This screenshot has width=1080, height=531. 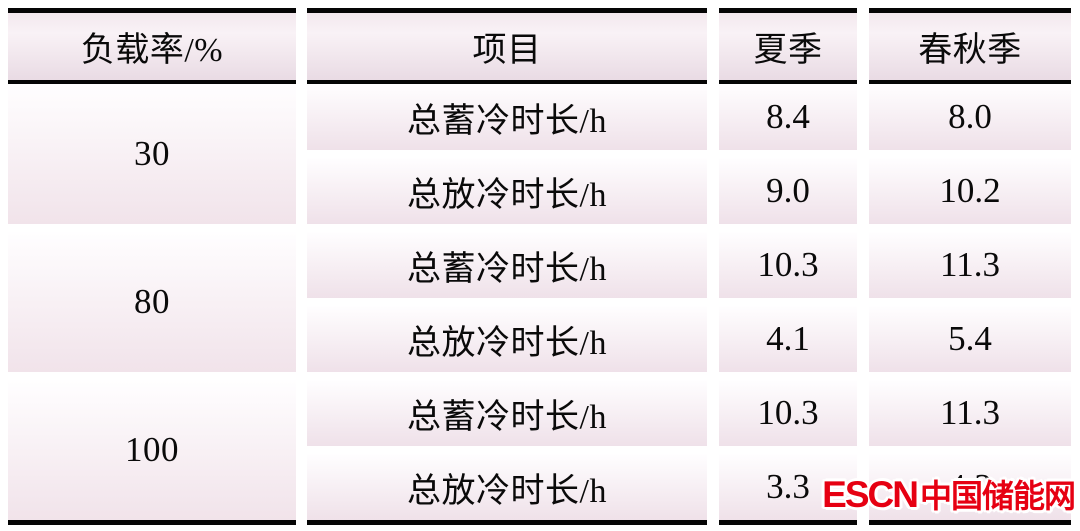 I want to click on header-item: 项目, so click(x=507, y=46).